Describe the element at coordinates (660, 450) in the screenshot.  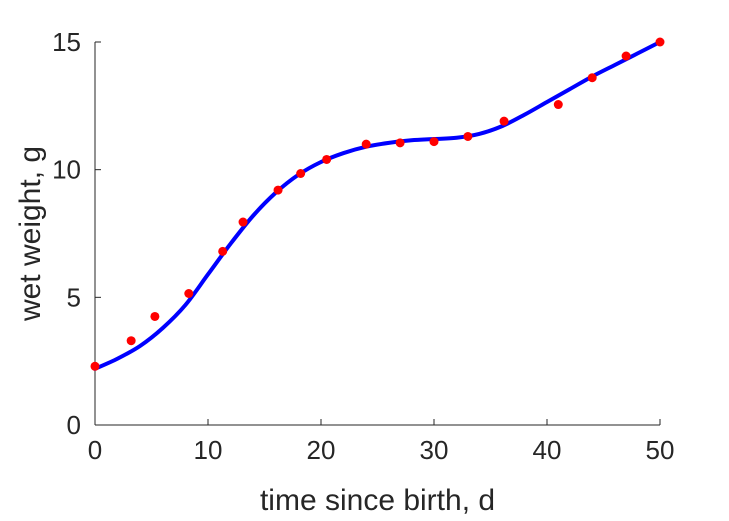
I see `x-tick-label: 50` at that location.